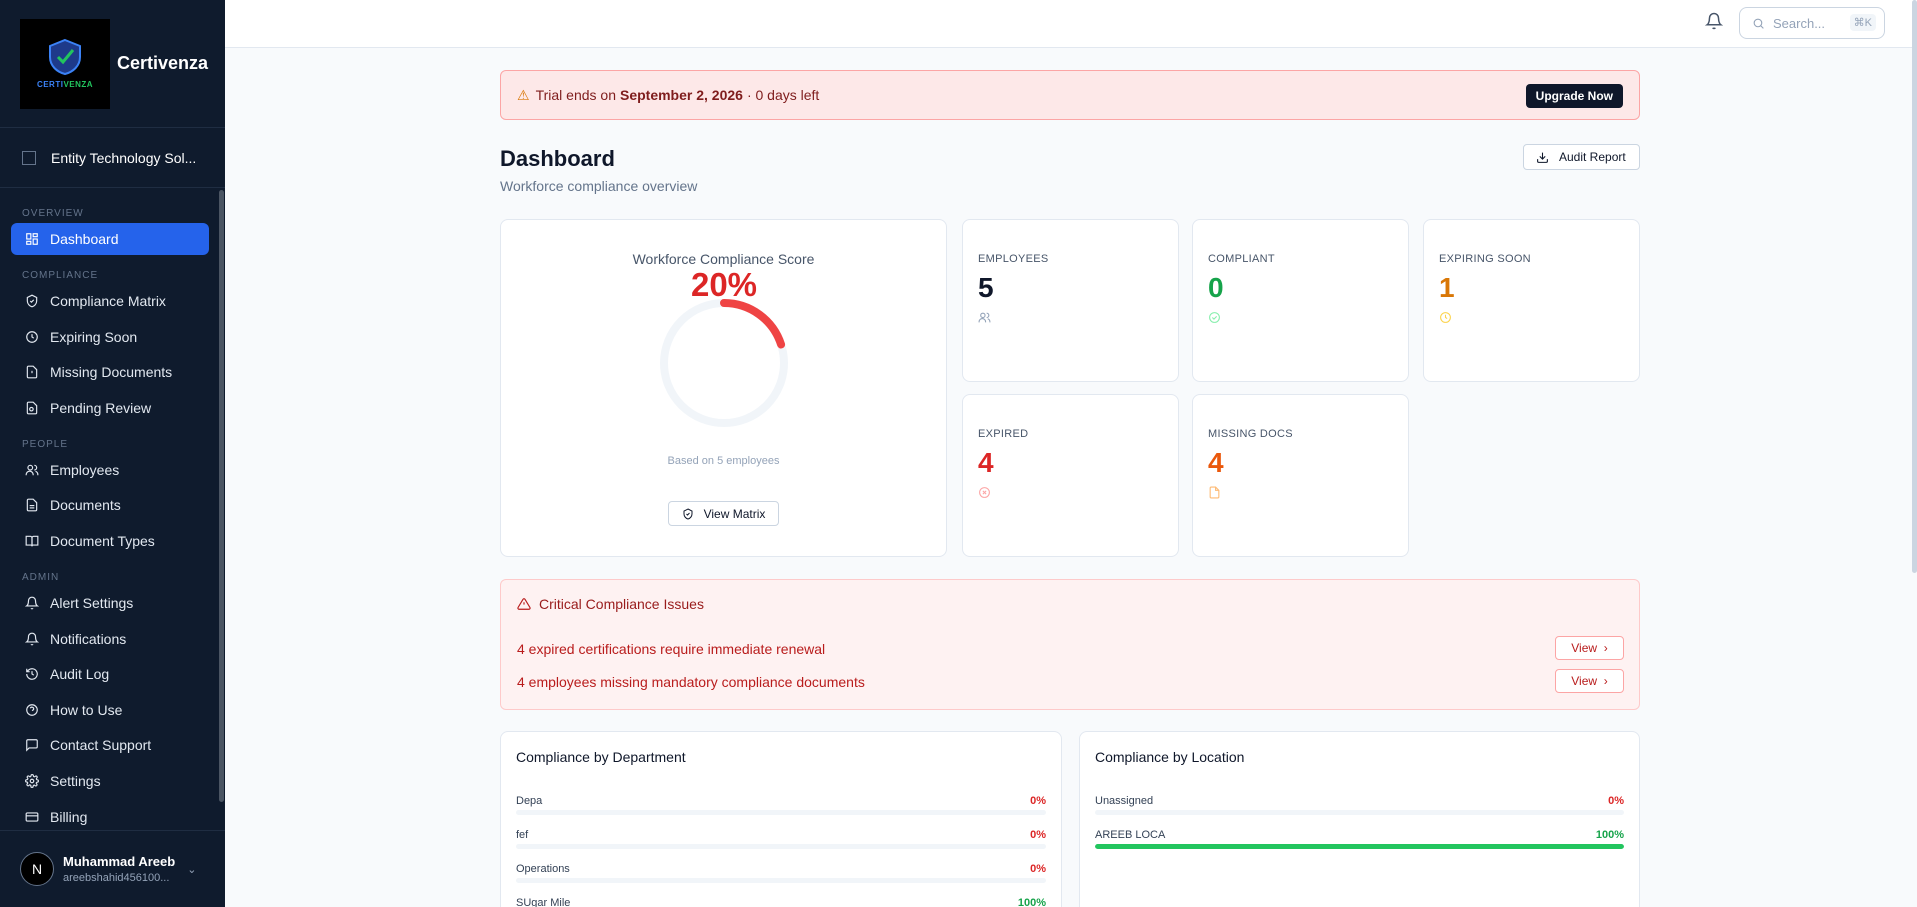 The height and width of the screenshot is (907, 1917). Describe the element at coordinates (1071, 24) in the screenshot. I see `topbar` at that location.